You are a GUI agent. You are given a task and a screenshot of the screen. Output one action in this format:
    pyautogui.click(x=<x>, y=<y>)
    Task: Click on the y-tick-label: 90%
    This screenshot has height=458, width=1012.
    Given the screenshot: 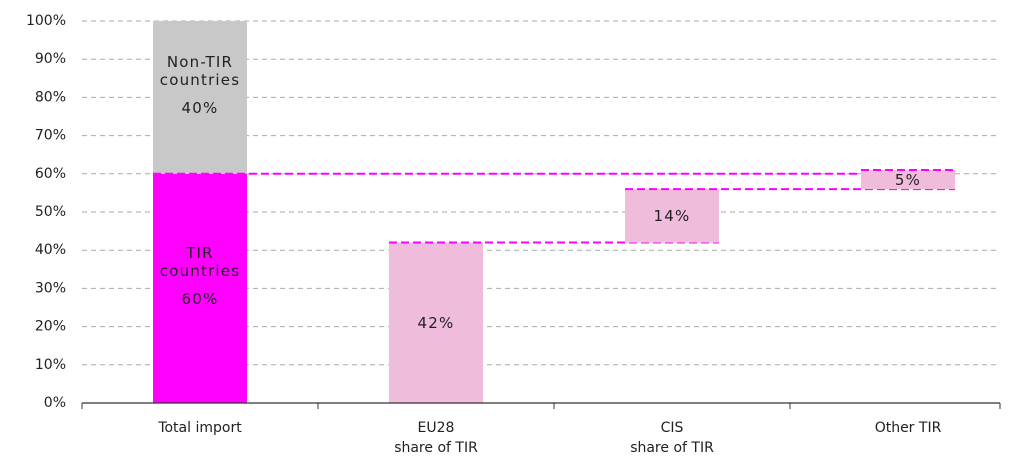 What is the action you would take?
    pyautogui.click(x=50, y=59)
    